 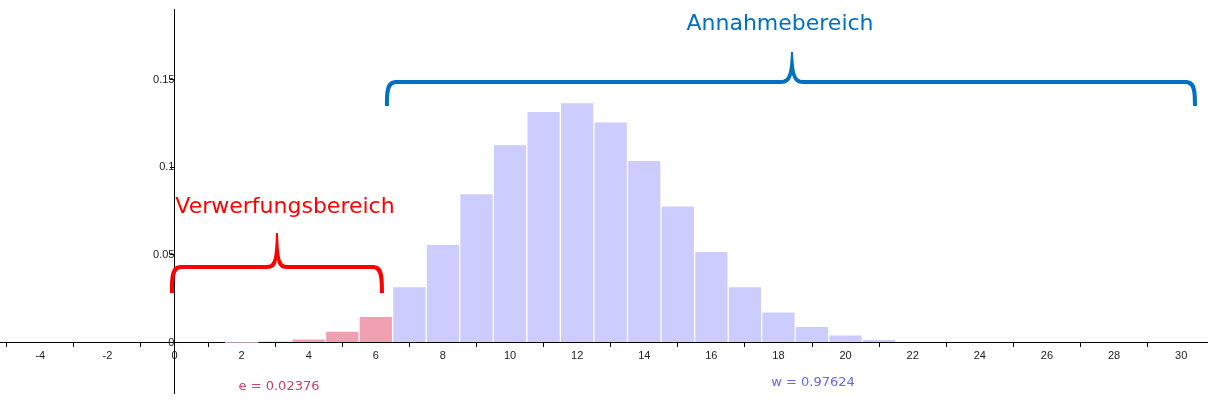 What do you see at coordinates (375, 355) in the screenshot?
I see `x-tick-label: 6` at bounding box center [375, 355].